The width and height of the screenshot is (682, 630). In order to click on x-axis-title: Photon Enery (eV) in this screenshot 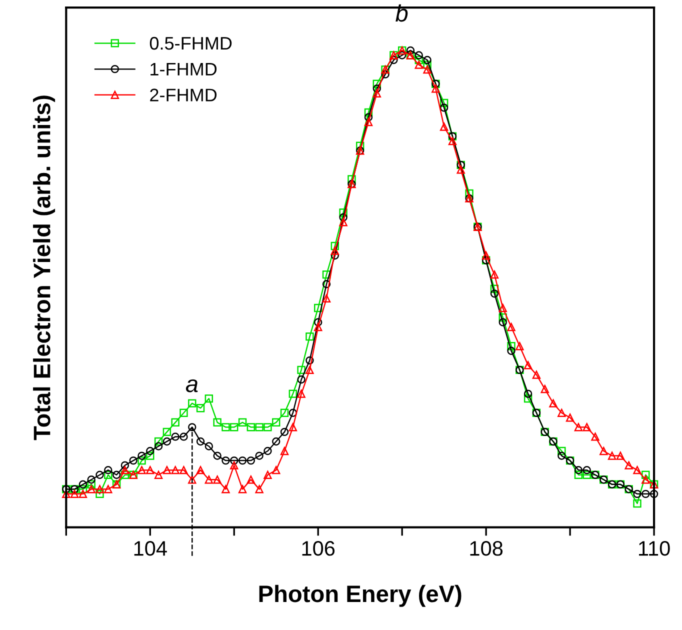, I will do `click(360, 595)`.